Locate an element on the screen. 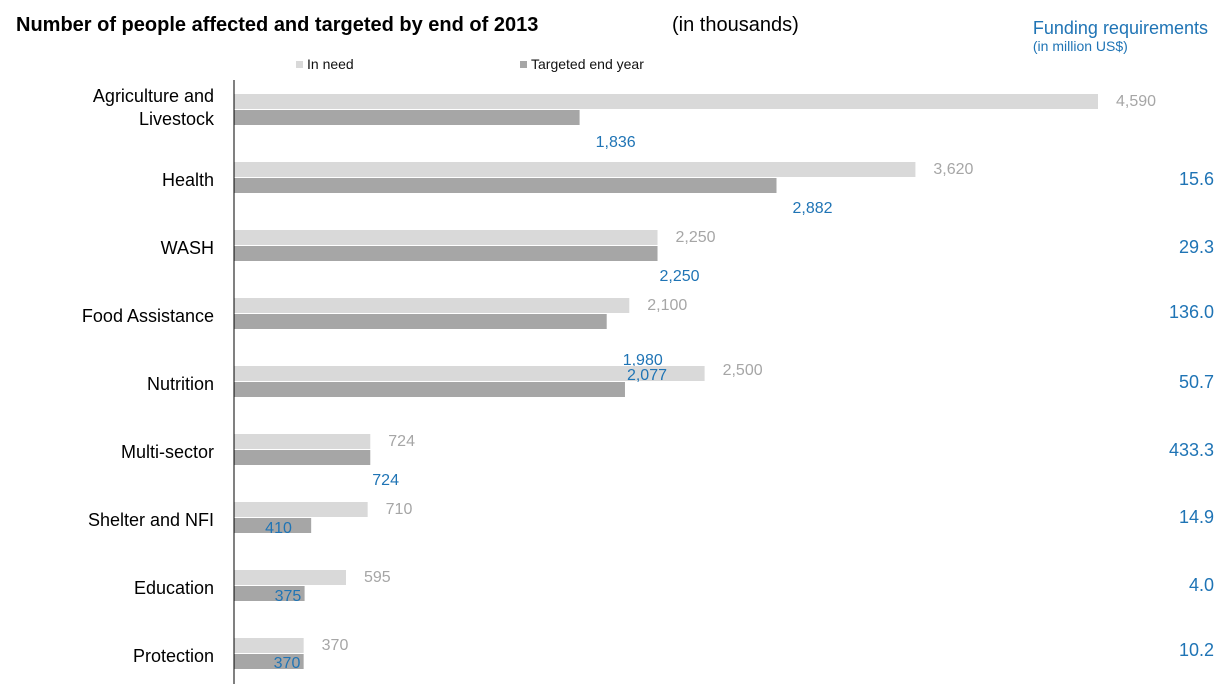 This screenshot has width=1222, height=684. data-label-in-need: 4,590 is located at coordinates (1136, 101).